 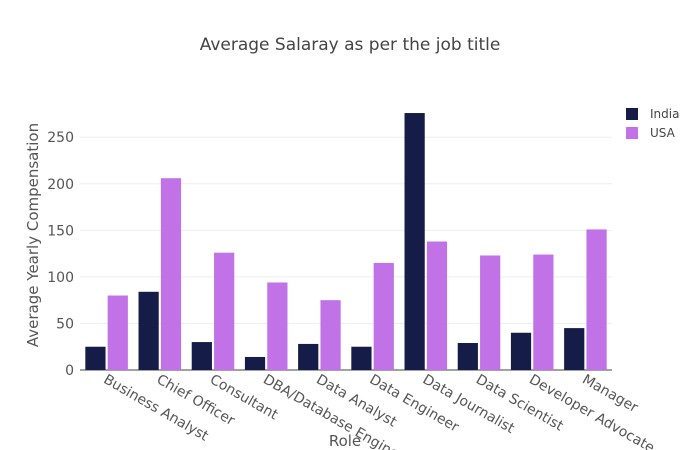 What do you see at coordinates (414, 404) in the screenshot?
I see `x-tick-label: Data Engineer` at bounding box center [414, 404].